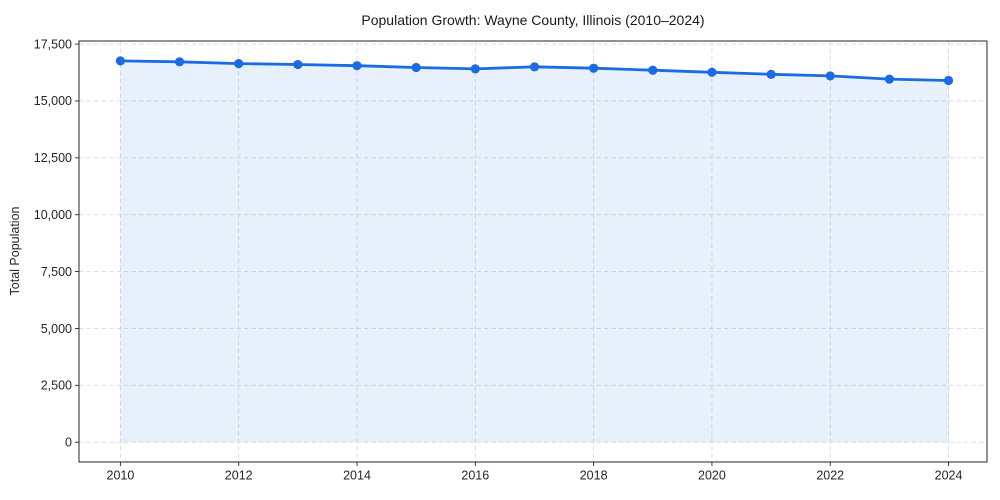 The image size is (1000, 500). I want to click on y-tick-labels: 0 2,500 5,000 7,500 10,000 12,500 15,000 17,500, so click(53, 243).